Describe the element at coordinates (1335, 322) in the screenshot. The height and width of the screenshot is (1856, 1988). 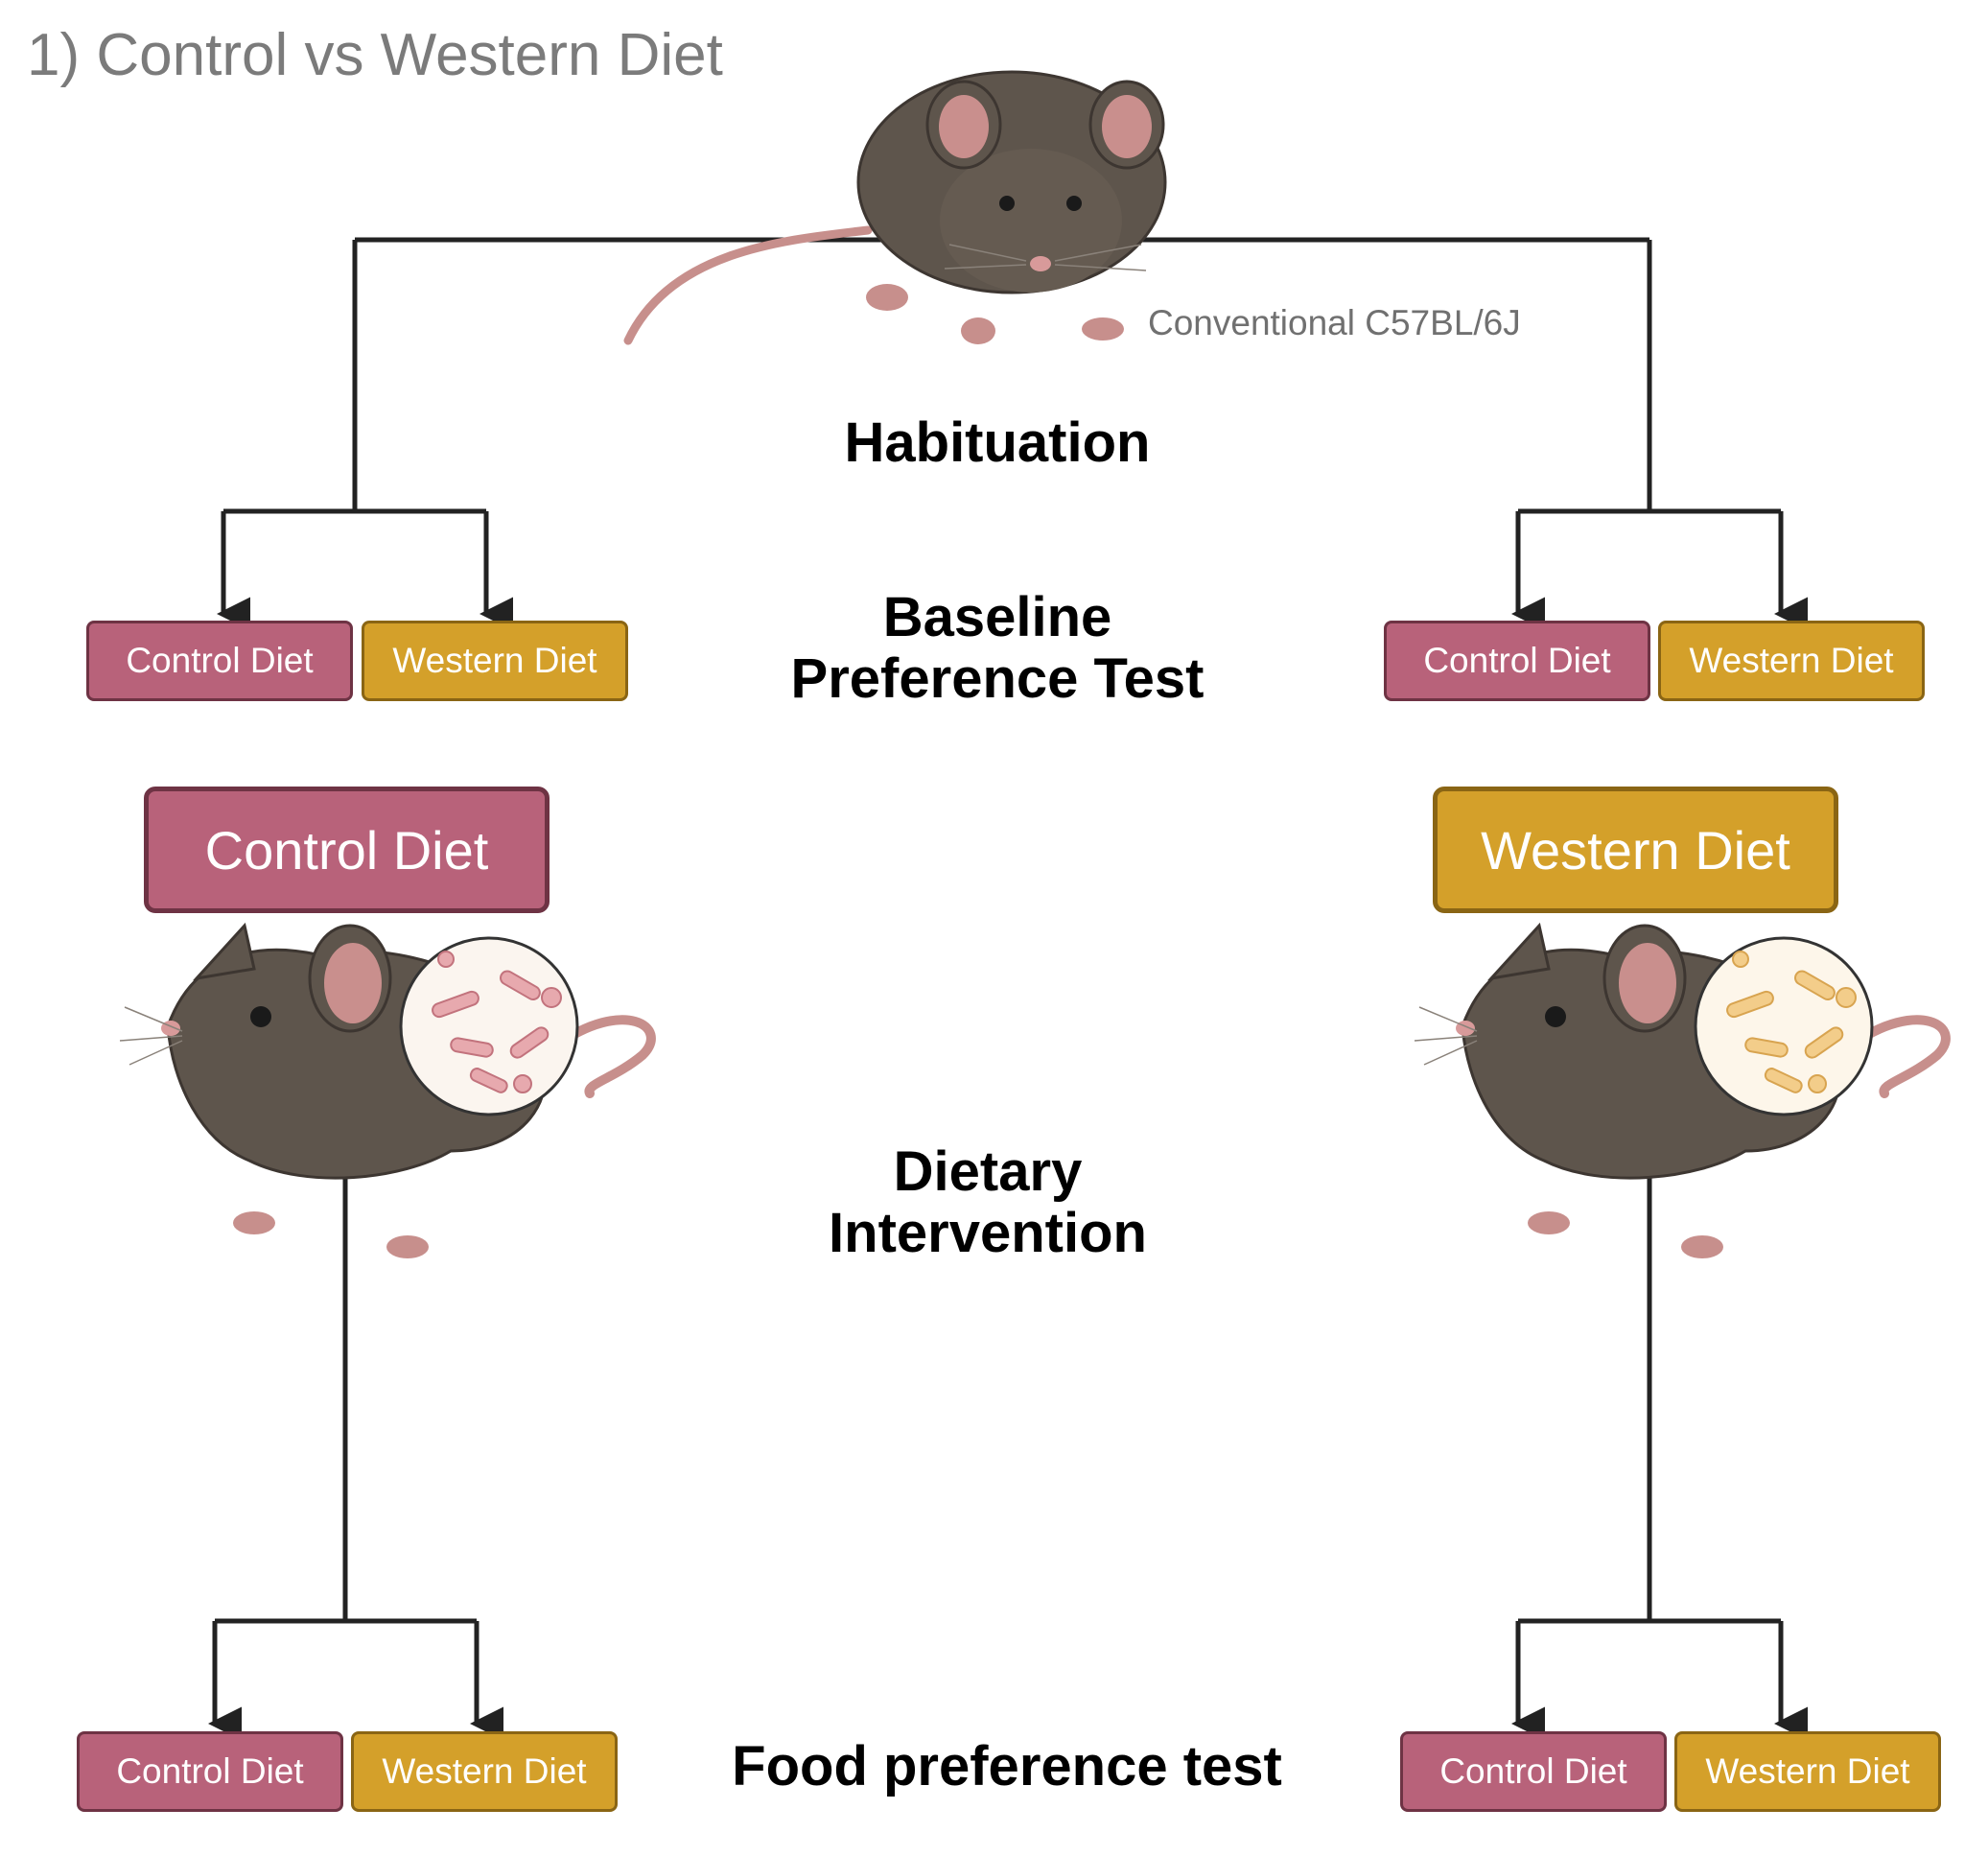
I see `strain-label: Conventional C57BL/6J` at that location.